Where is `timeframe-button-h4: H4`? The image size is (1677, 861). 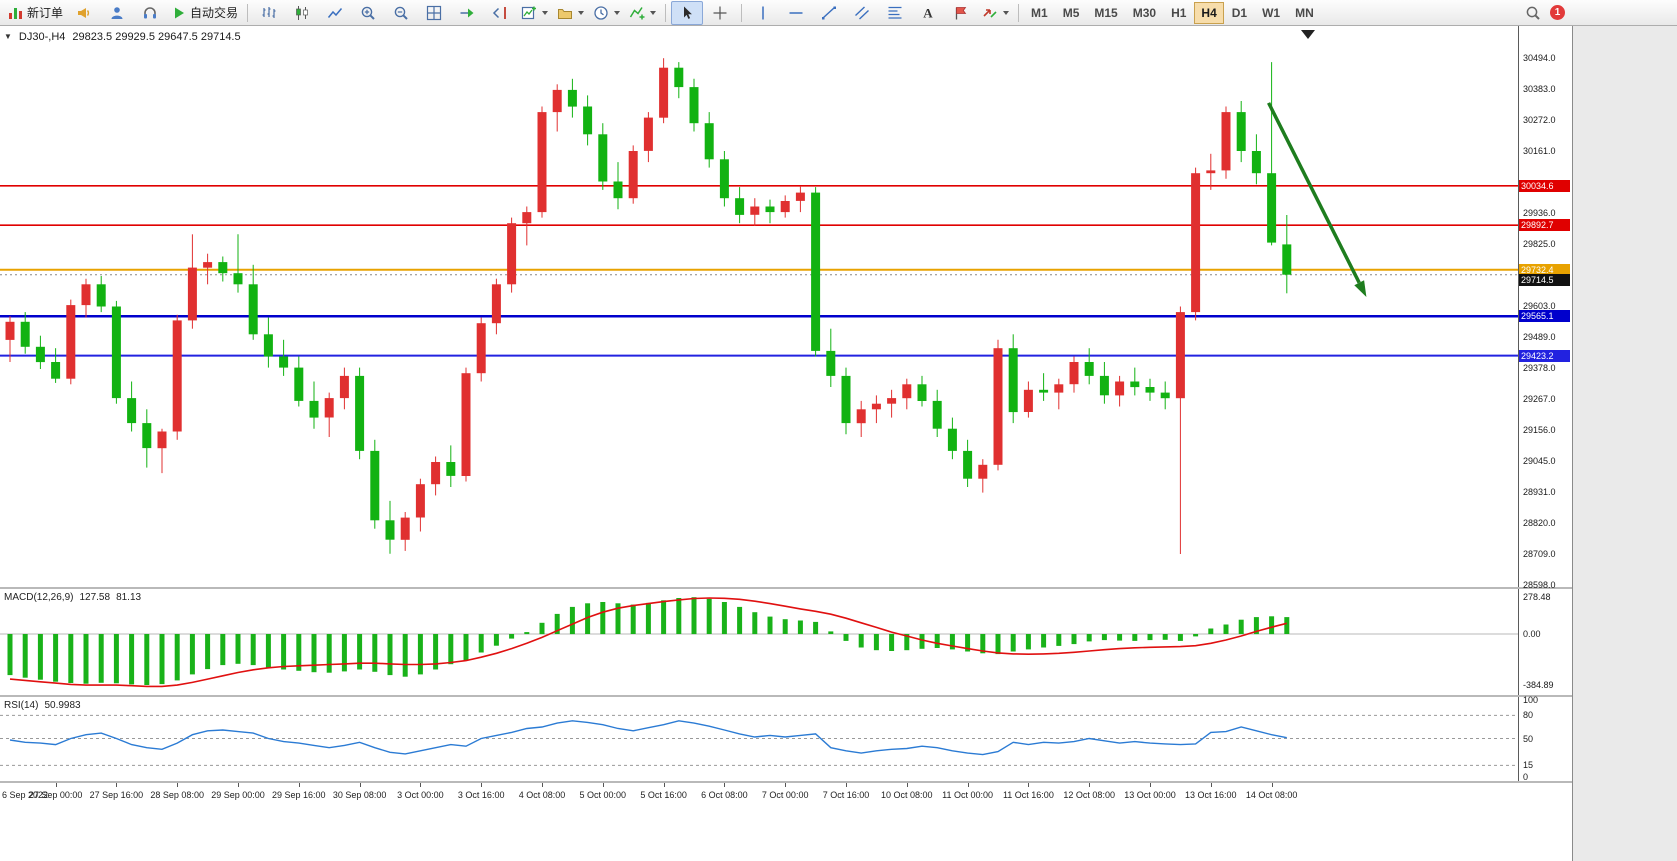
timeframe-button-h4: H4 is located at coordinates (1209, 12).